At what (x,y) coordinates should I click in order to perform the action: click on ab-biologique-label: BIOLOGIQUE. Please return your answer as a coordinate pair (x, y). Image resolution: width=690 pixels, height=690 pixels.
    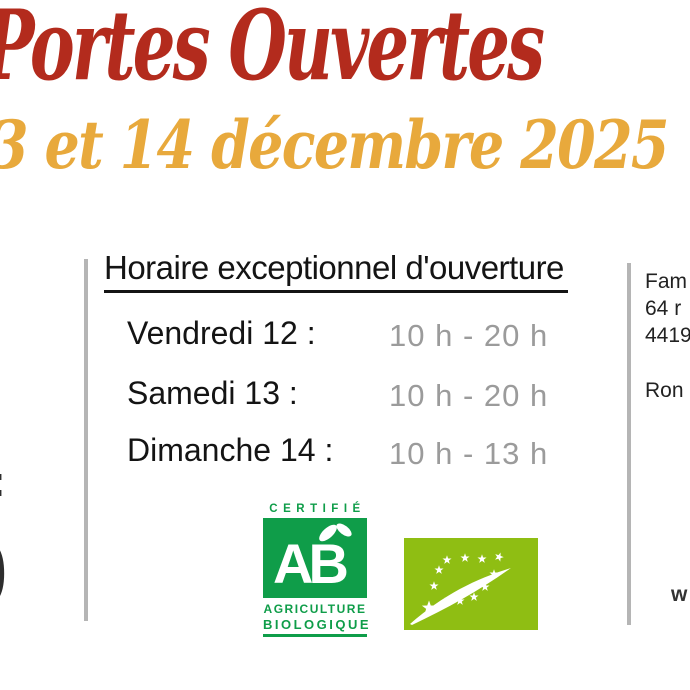
    Looking at the image, I should click on (317, 624).